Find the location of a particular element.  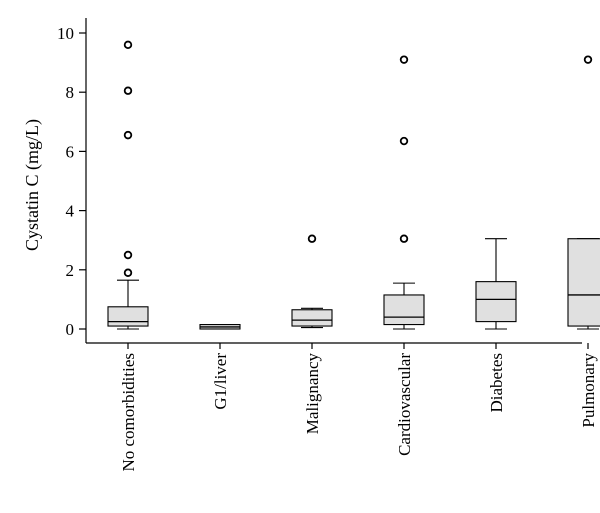

y-ticks: 0 2 4 6 8 10 is located at coordinates (71, 181).